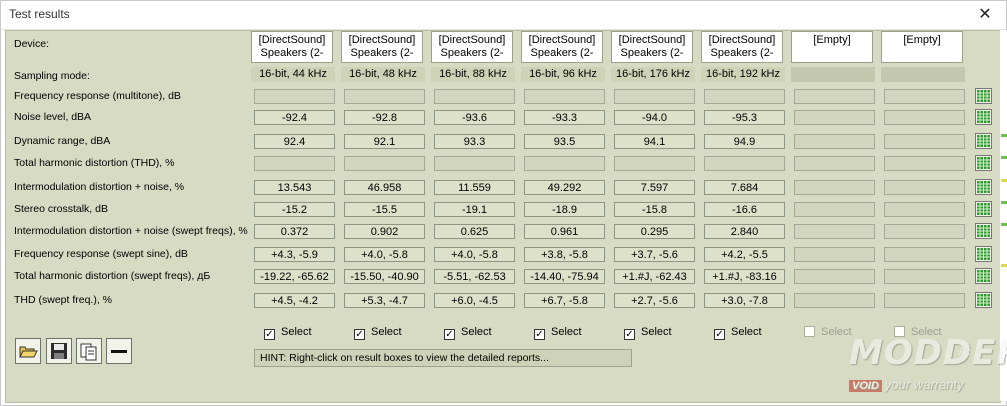  I want to click on result-cell: -15.50, -40.90, so click(384, 276).